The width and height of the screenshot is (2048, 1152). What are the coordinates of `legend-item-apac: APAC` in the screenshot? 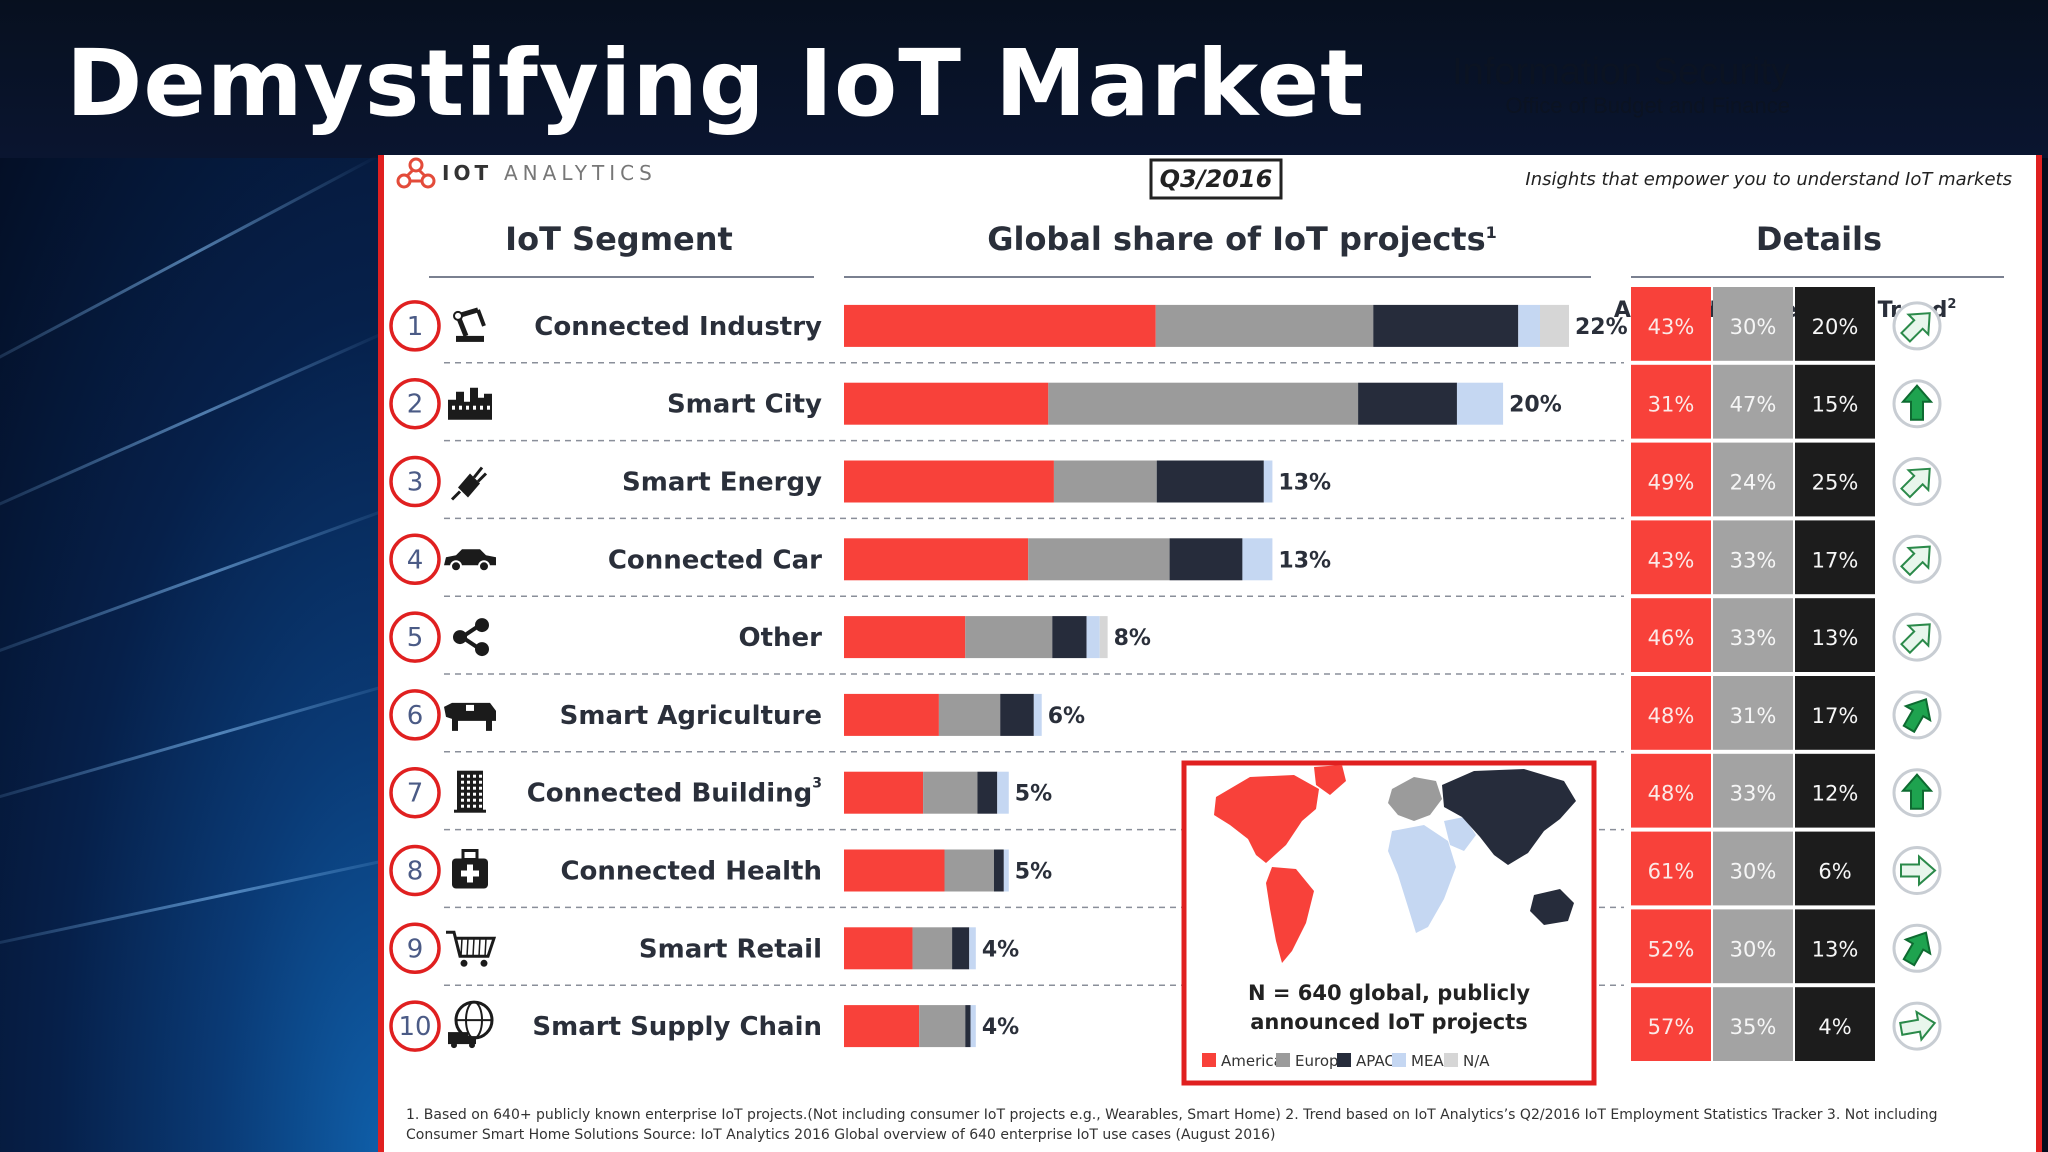 It's located at (1366, 1061).